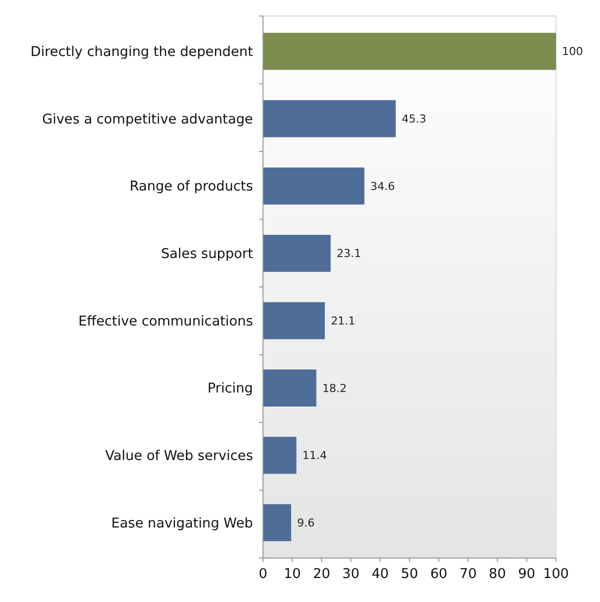  I want to click on y-tick-label: Directly changing the dependent, so click(141, 52).